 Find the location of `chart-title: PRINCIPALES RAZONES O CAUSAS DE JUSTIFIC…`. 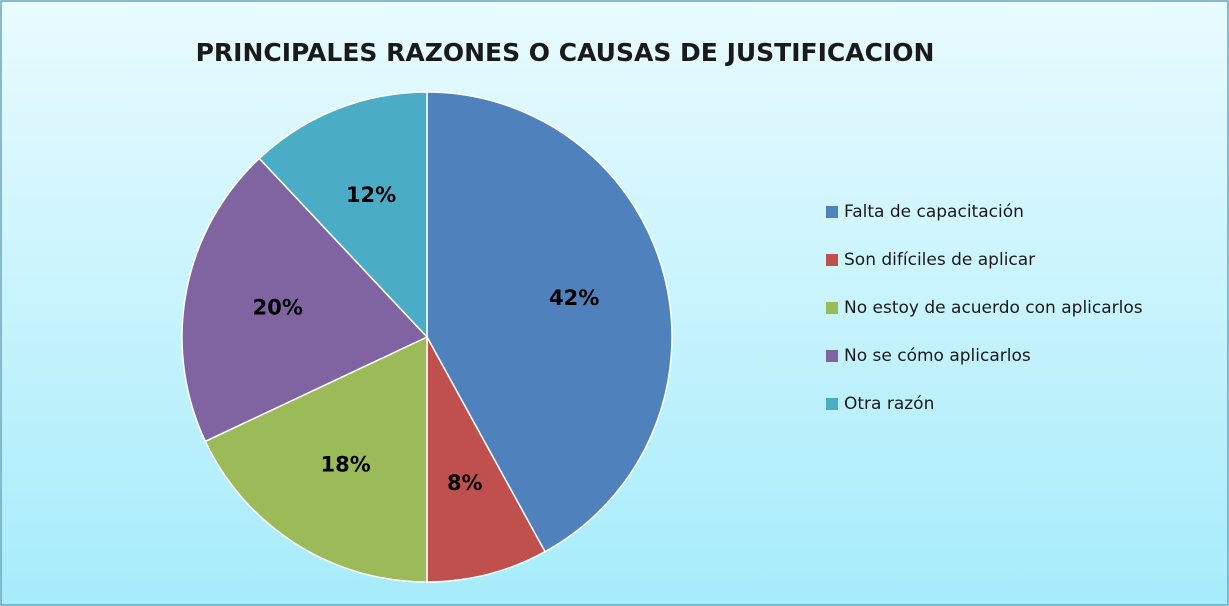

chart-title: PRINCIPALES RAZONES O CAUSAS DE JUSTIFIC… is located at coordinates (565, 52).